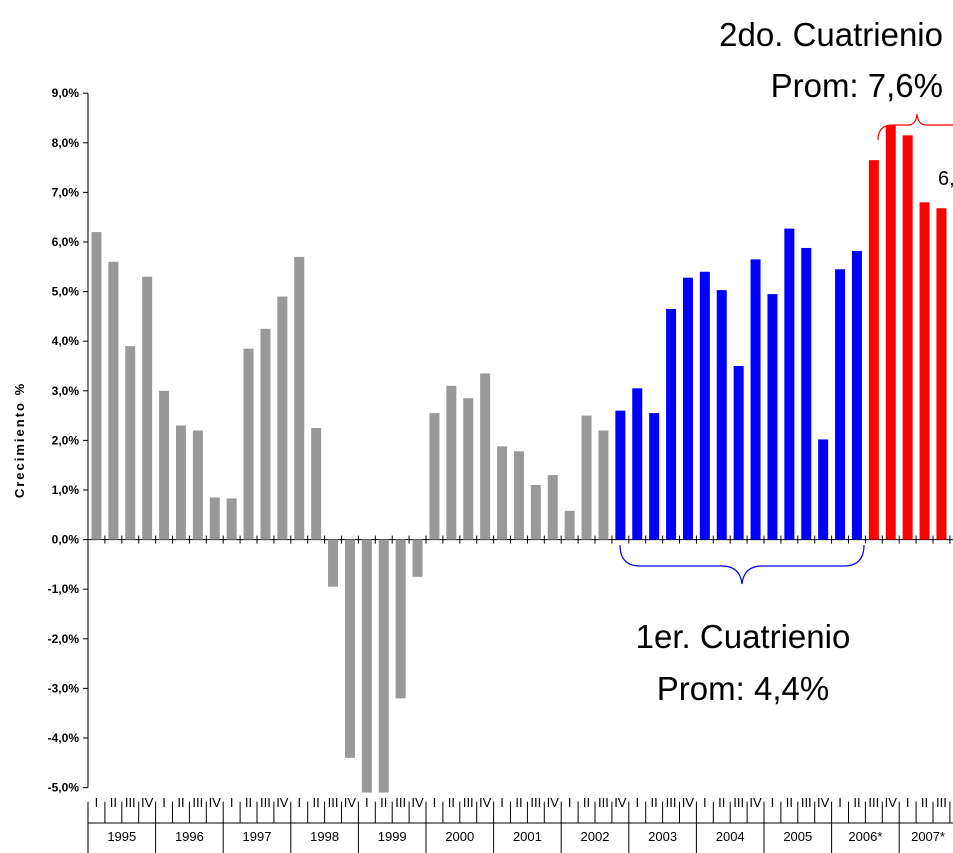  I want to click on y-tick-label: 6,0%, so click(66, 242).